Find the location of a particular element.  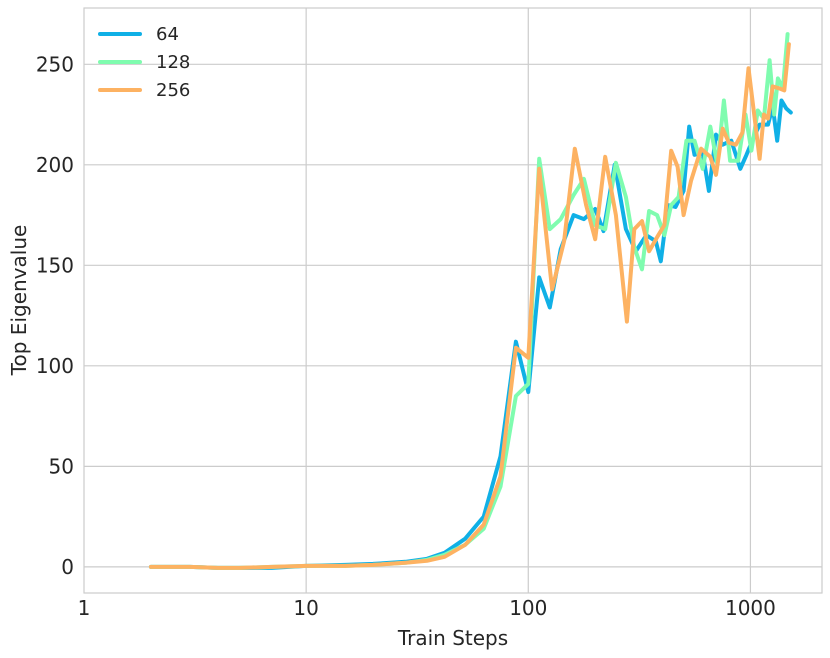

x-tick-labels: 1 10 100 1000 is located at coordinates (427, 608).